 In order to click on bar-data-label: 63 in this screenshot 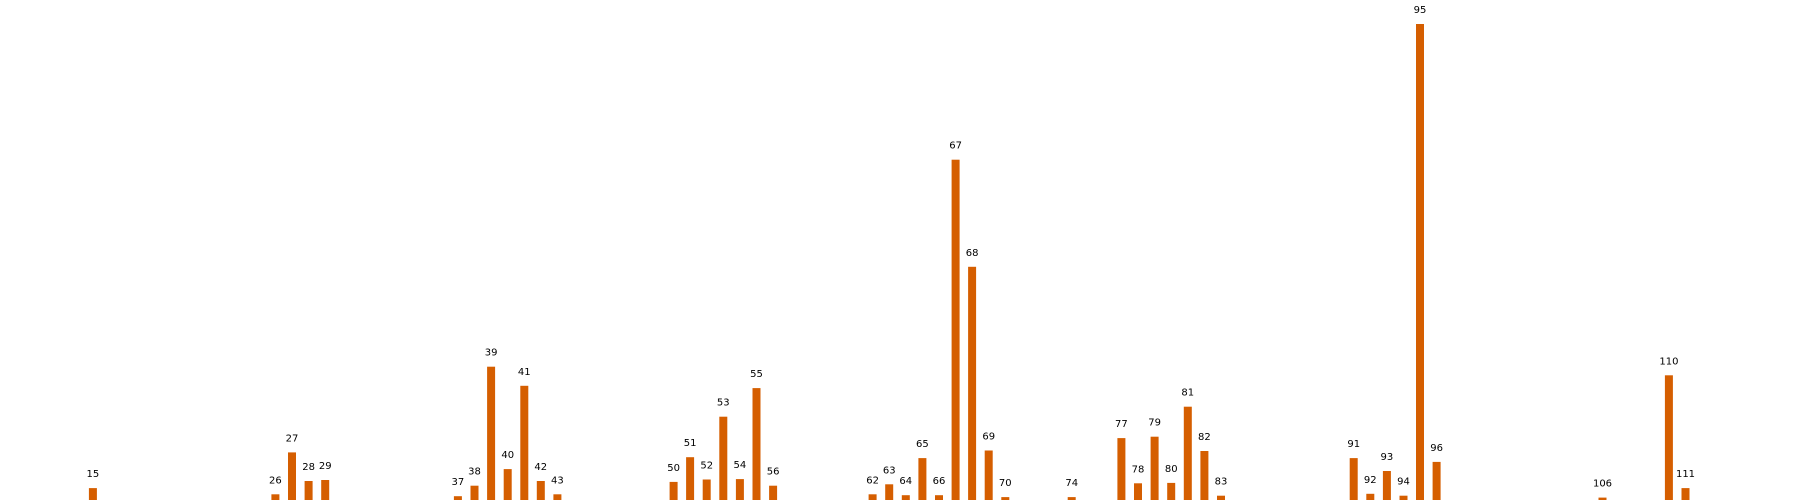, I will do `click(889, 470)`.